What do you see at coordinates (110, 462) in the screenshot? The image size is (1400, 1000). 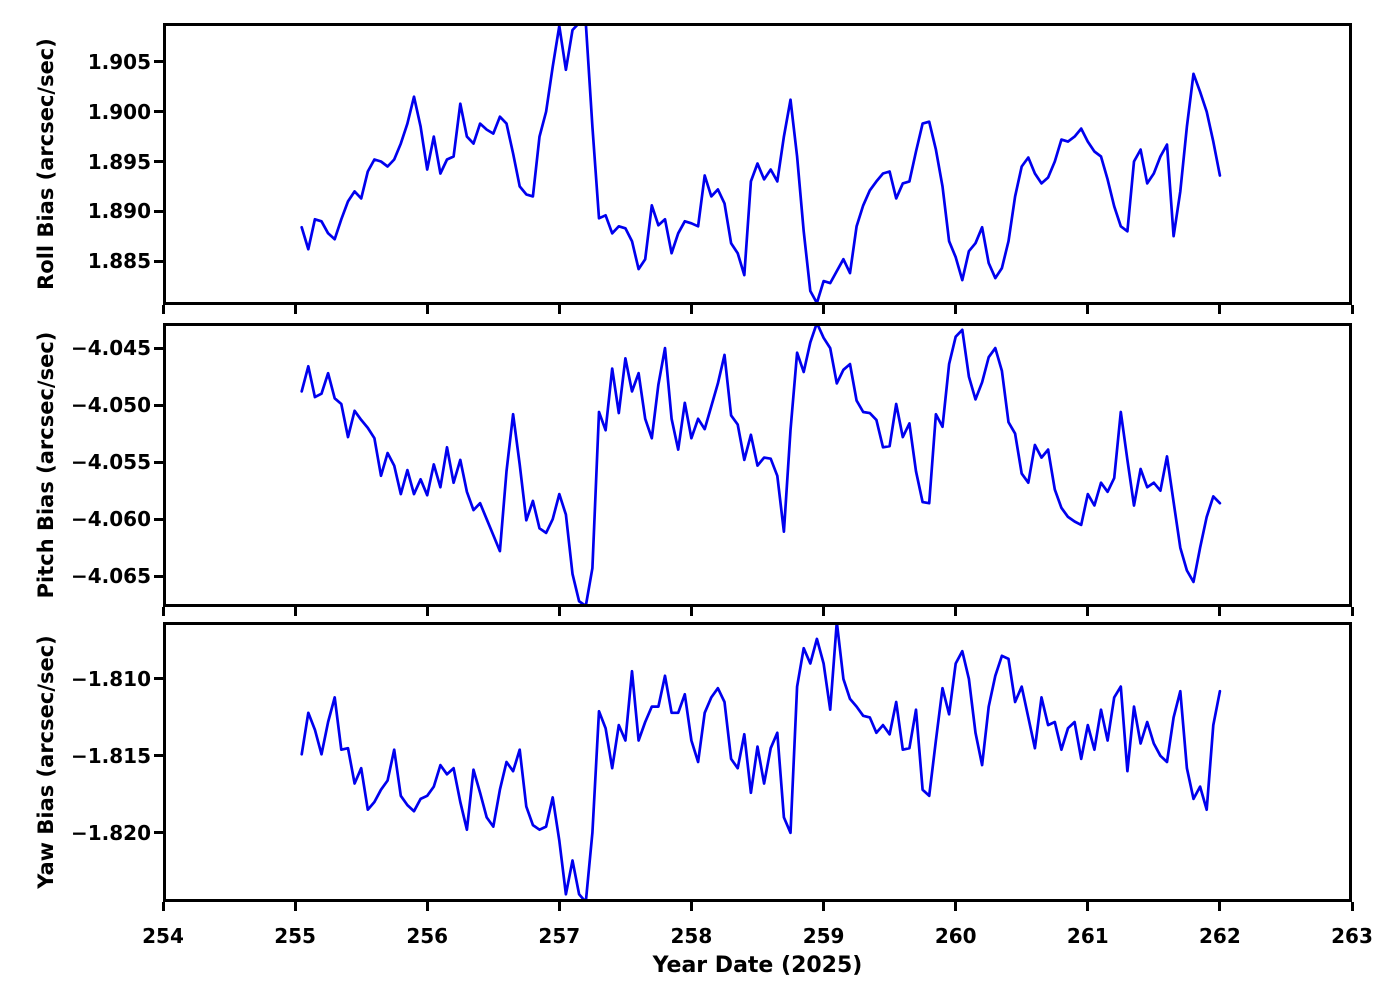 I see `y-tick-label: −4.055` at bounding box center [110, 462].